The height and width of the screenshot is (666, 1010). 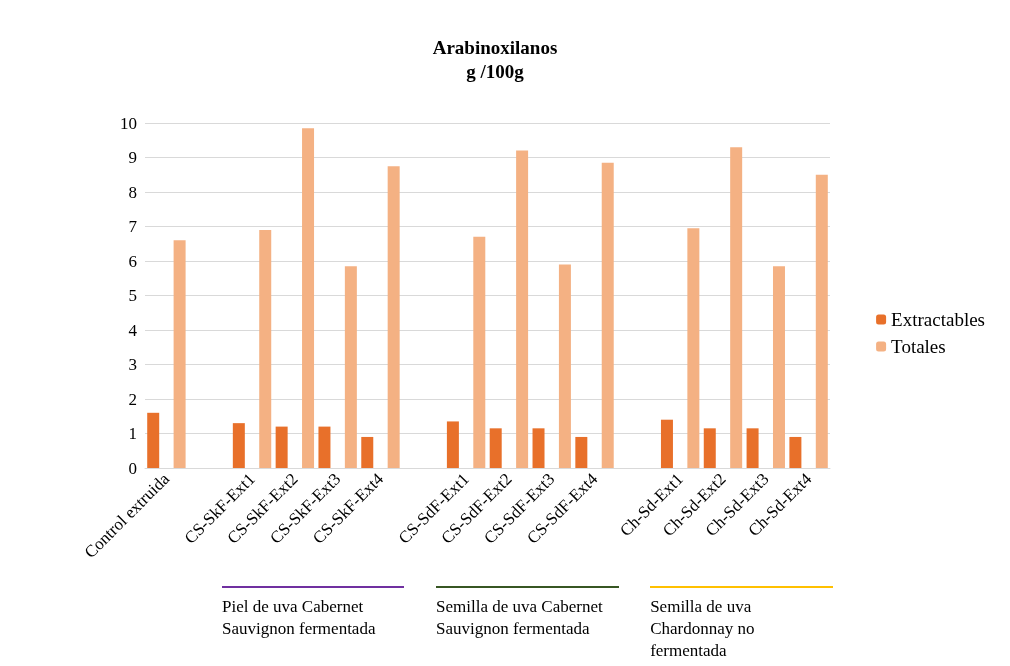 I want to click on text: Semilla de uva Chardonnay no fermentada, so click(x=741, y=624).